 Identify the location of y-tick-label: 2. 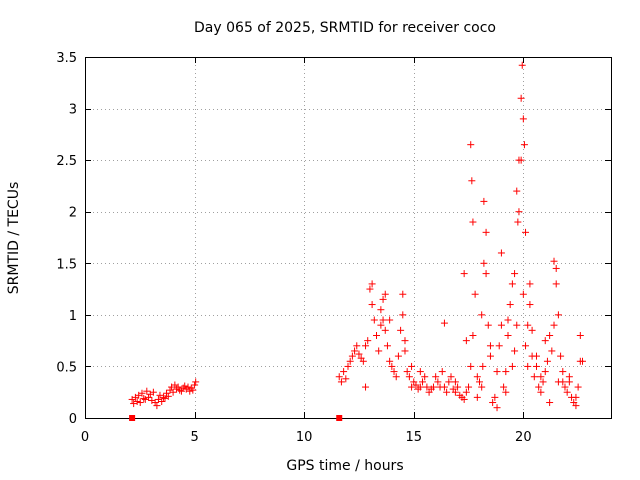
(73, 213).